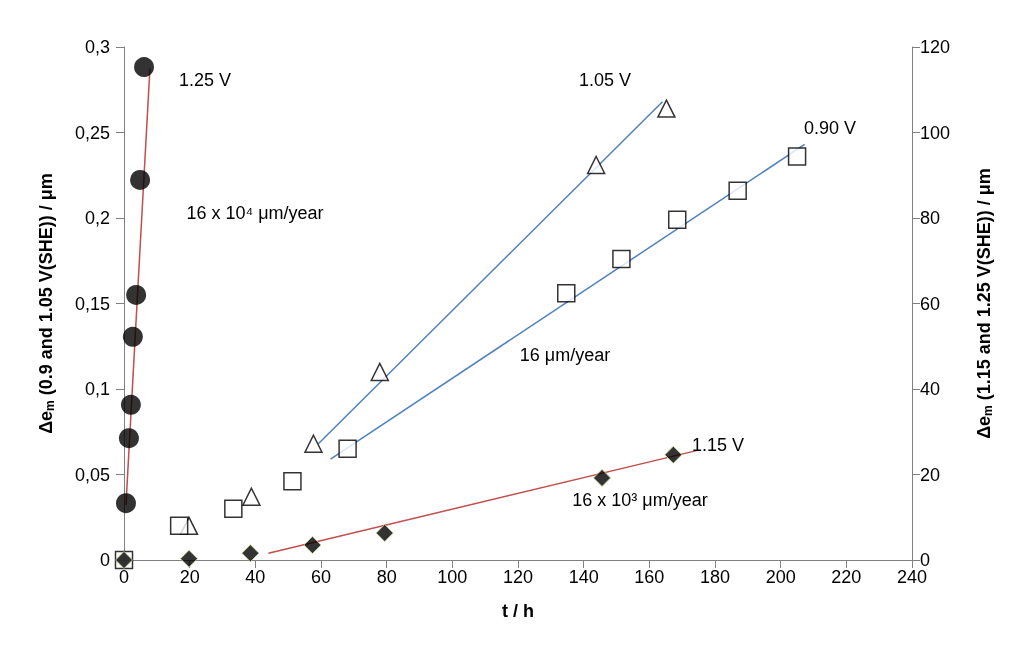 The width and height of the screenshot is (1023, 648). Describe the element at coordinates (97, 389) in the screenshot. I see `y-tick-label: 0,1` at that location.